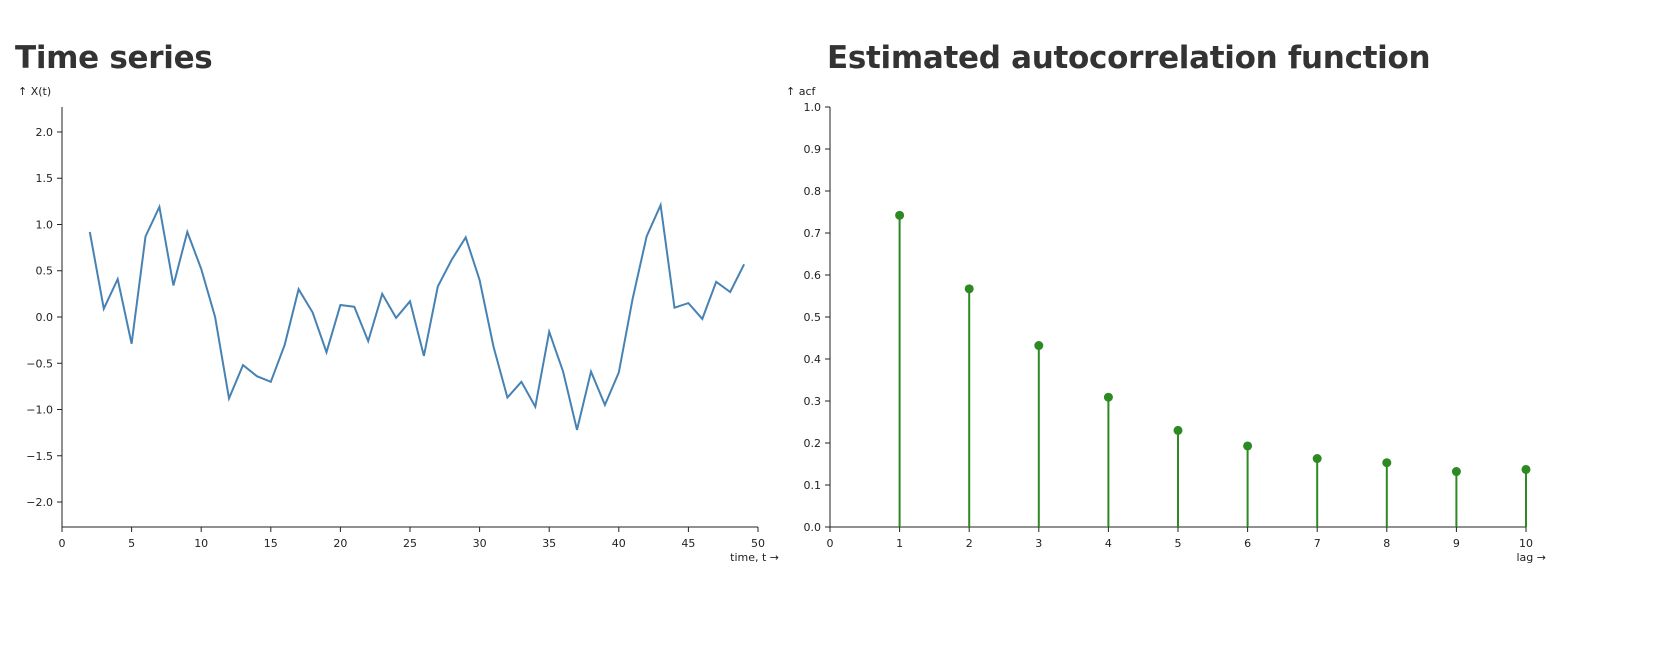 The width and height of the screenshot is (1653, 646). Describe the element at coordinates (813, 275) in the screenshot. I see `y-tick-label: 0.6` at that location.